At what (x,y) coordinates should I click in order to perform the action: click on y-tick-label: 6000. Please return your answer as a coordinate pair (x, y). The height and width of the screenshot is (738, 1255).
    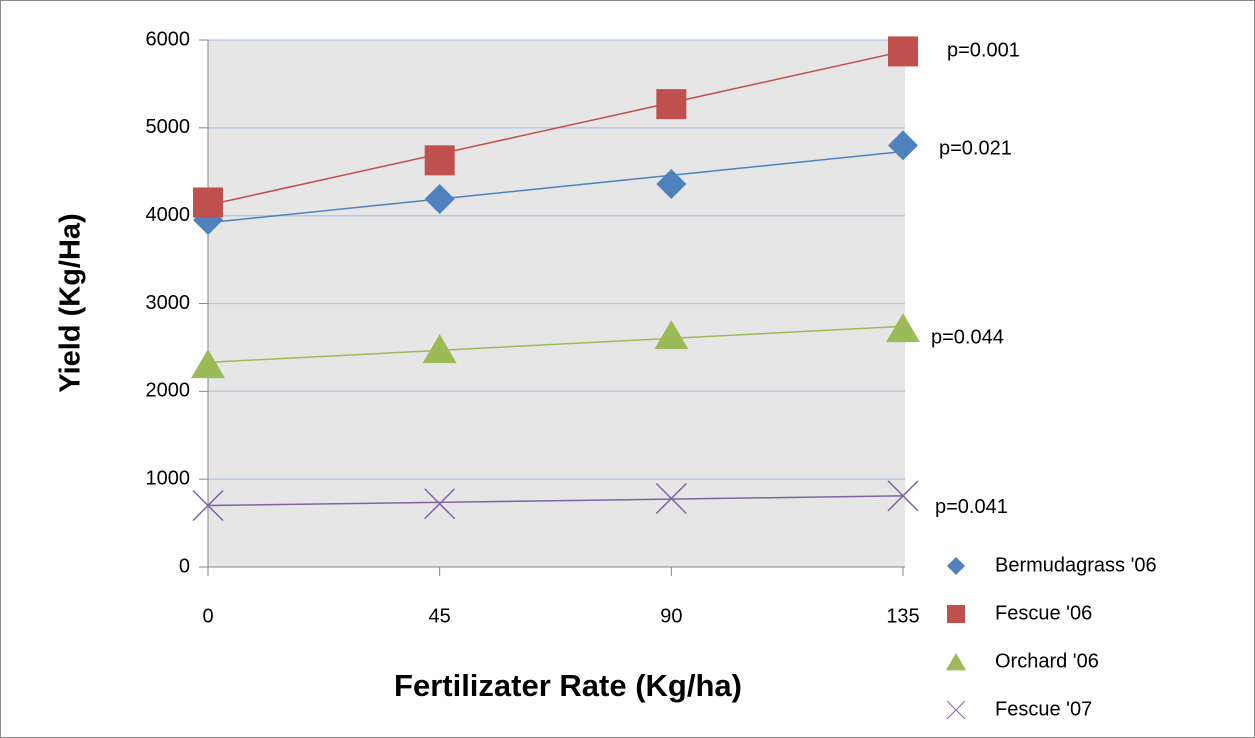
    Looking at the image, I should click on (168, 39).